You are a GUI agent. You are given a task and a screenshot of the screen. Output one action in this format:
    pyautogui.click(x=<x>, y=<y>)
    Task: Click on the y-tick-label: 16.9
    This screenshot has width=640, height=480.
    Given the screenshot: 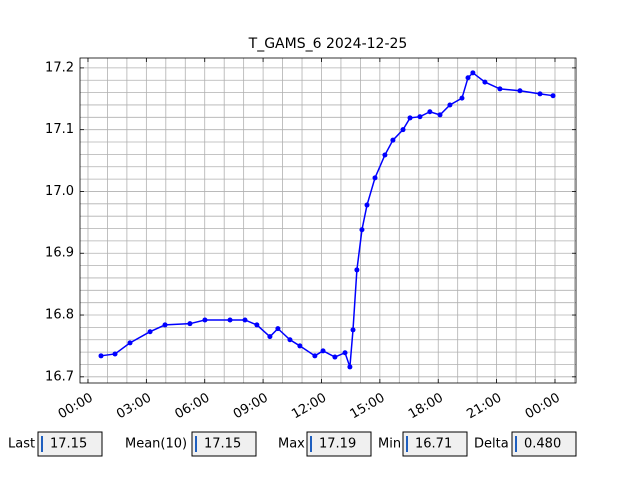 What is the action you would take?
    pyautogui.click(x=59, y=253)
    